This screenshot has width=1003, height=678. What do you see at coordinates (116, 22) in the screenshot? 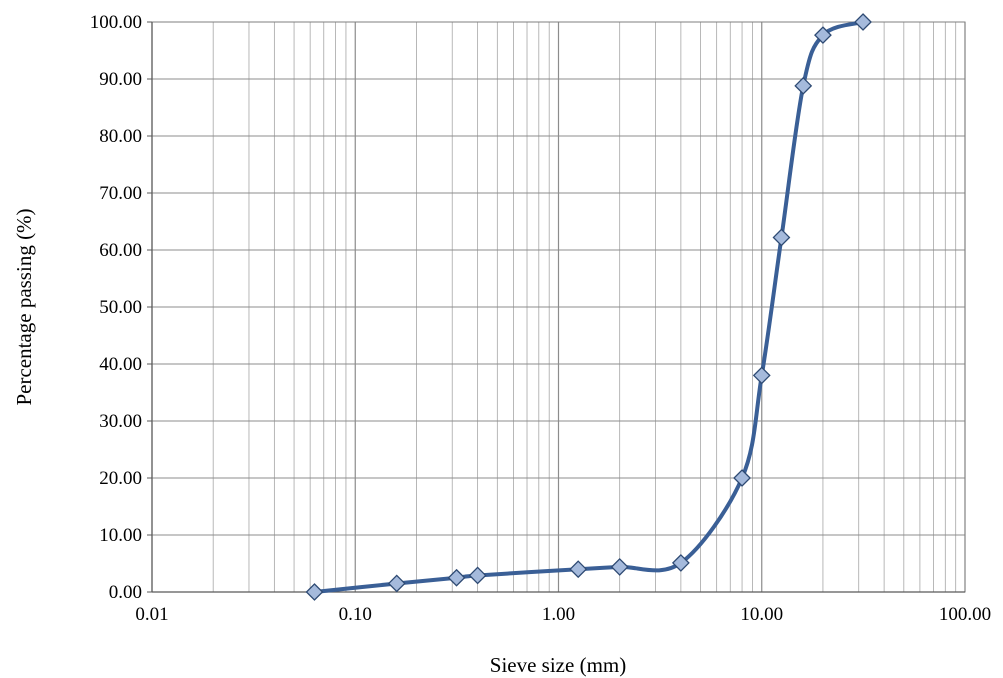
I see `y-tick-label: 100.00` at bounding box center [116, 22].